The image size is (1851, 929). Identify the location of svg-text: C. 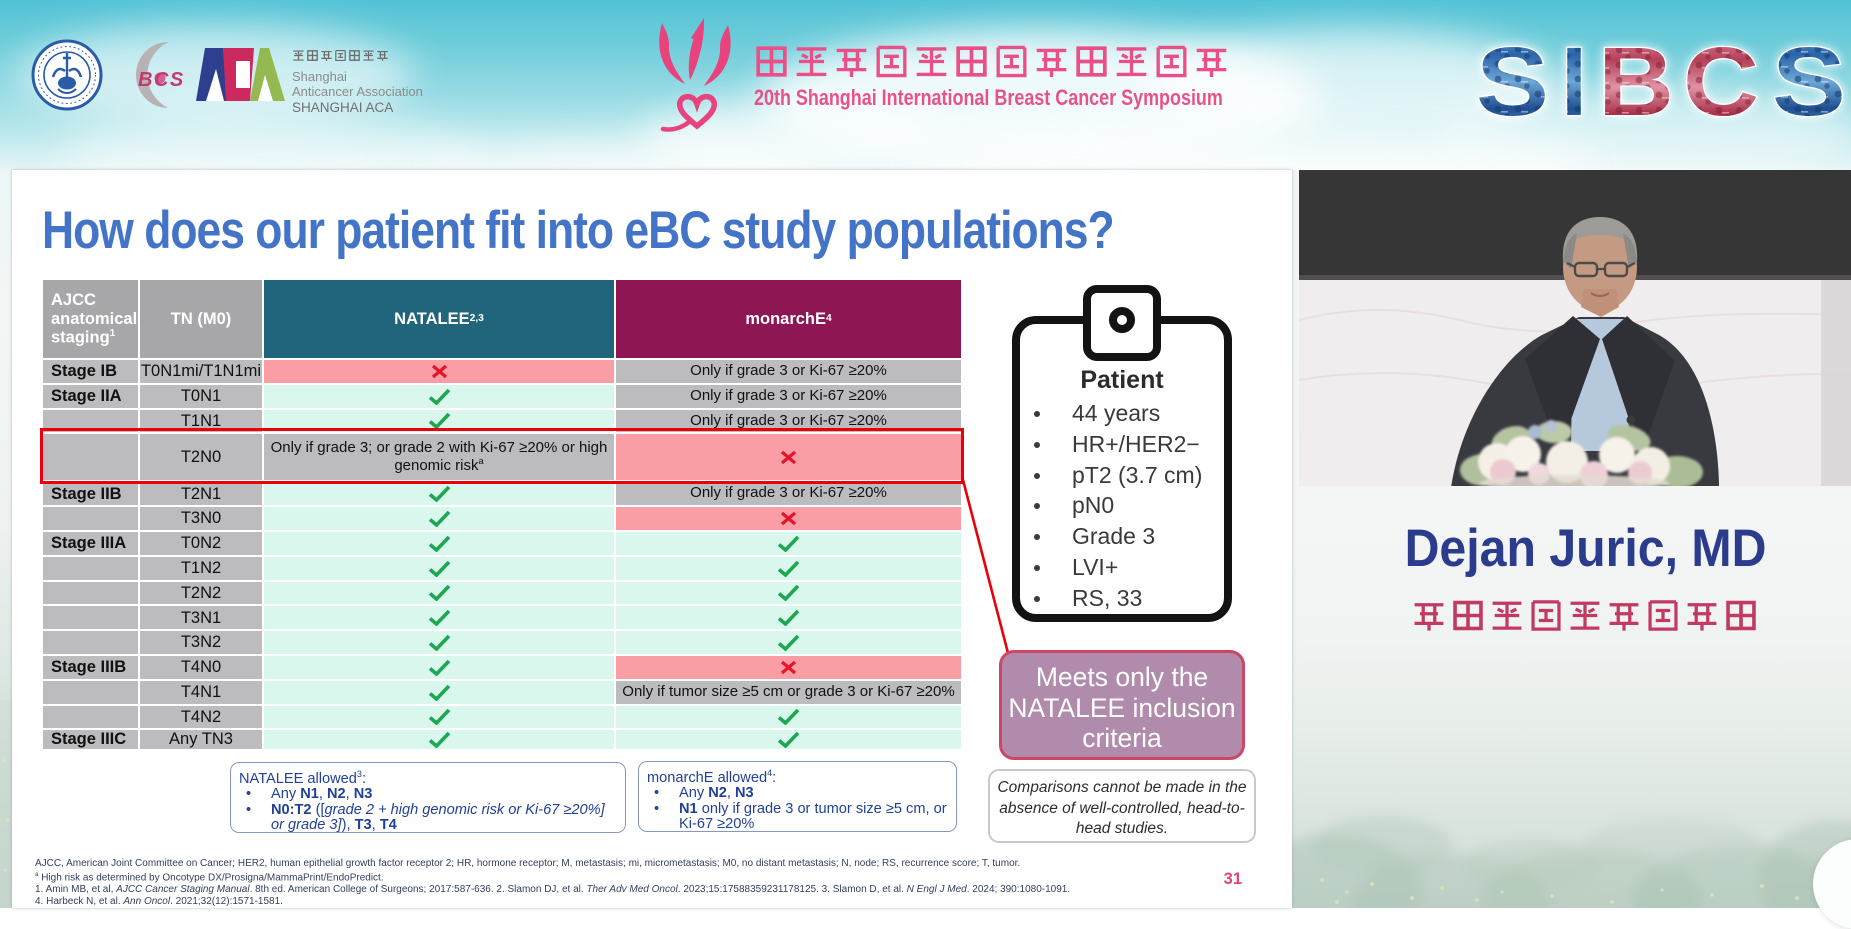
(1721, 76).